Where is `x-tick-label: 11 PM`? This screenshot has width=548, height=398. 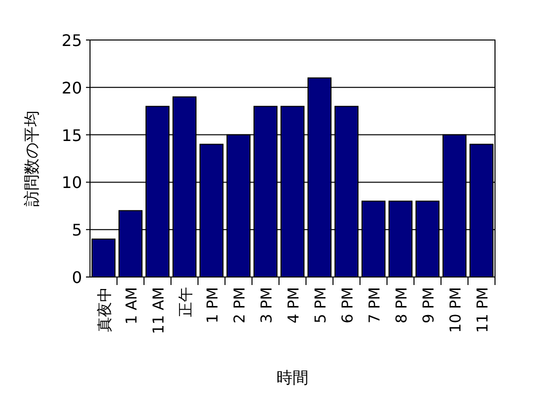 x-tick-label: 11 PM is located at coordinates (483, 310).